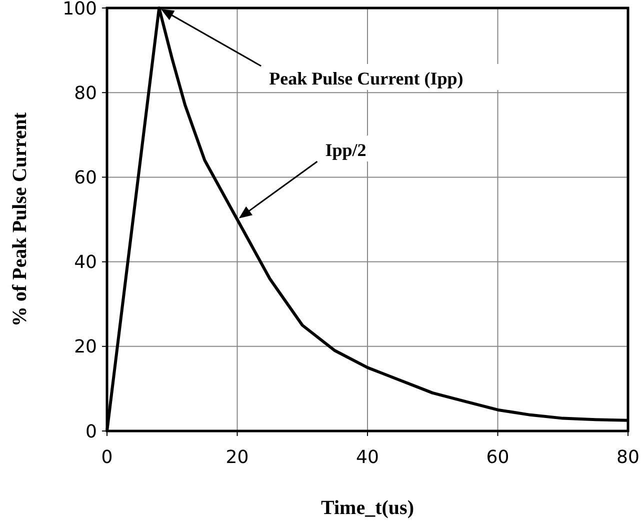 The width and height of the screenshot is (641, 528). Describe the element at coordinates (85, 347) in the screenshot. I see `y-tick-label: 20` at that location.